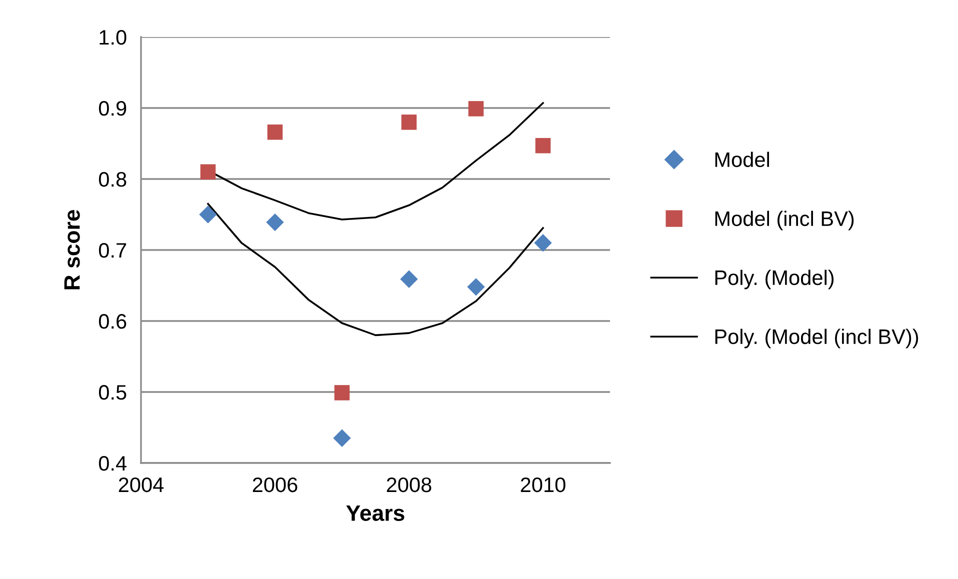  Describe the element at coordinates (543, 484) in the screenshot. I see `x-tick-label: 2010` at that location.